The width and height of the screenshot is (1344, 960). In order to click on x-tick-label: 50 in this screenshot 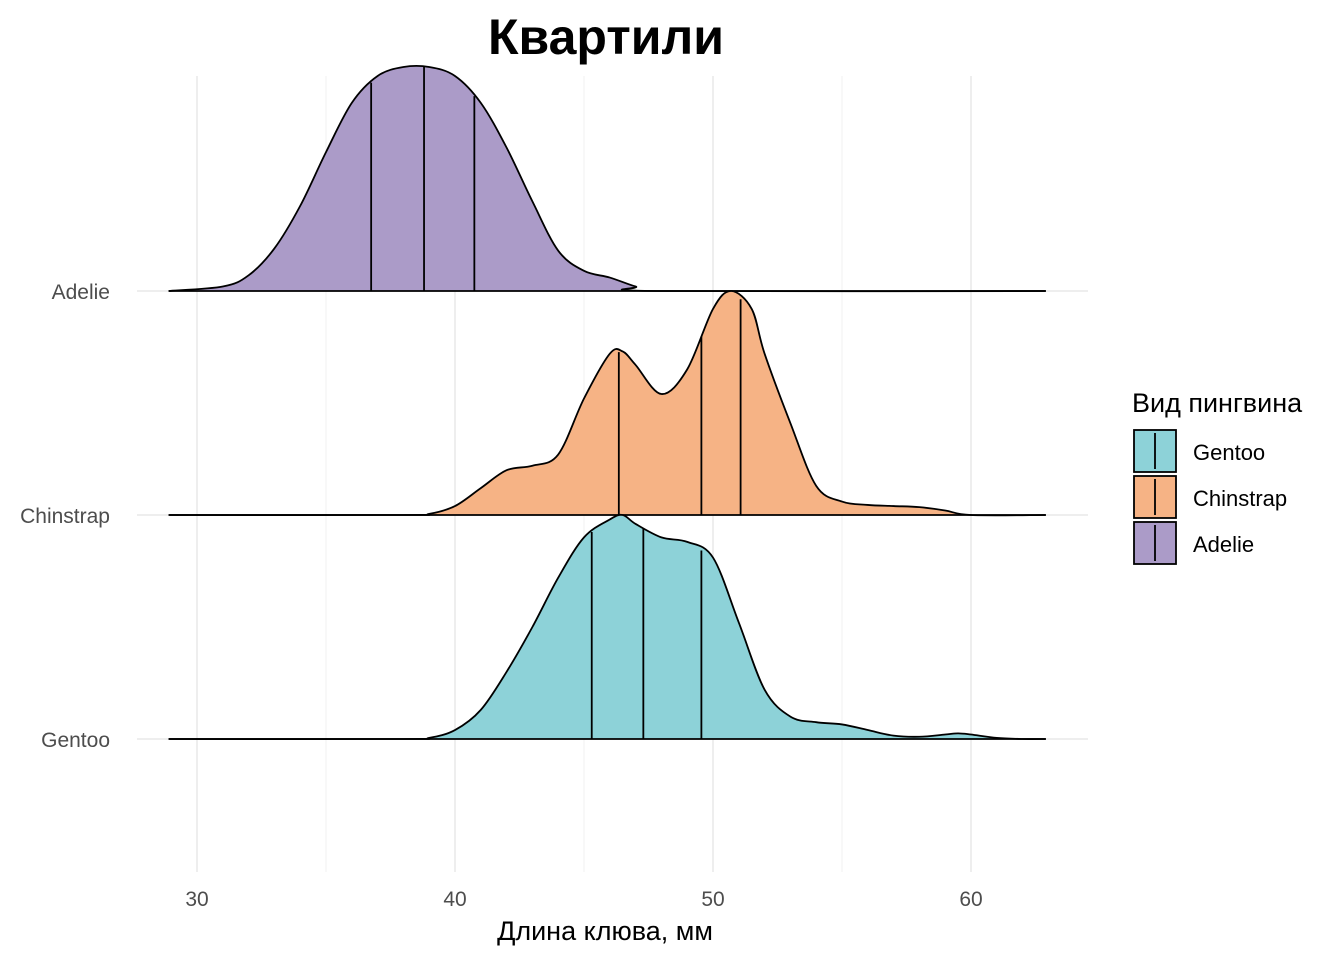, I will do `click(712, 899)`.